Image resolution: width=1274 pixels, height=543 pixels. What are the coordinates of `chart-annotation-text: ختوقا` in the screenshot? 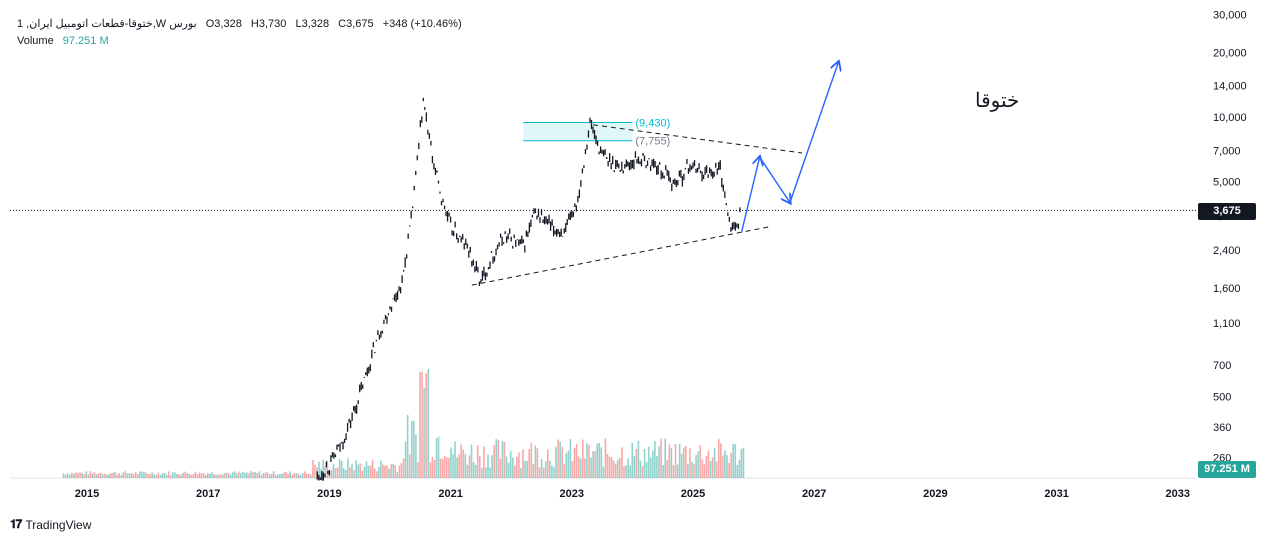 It's located at (997, 101).